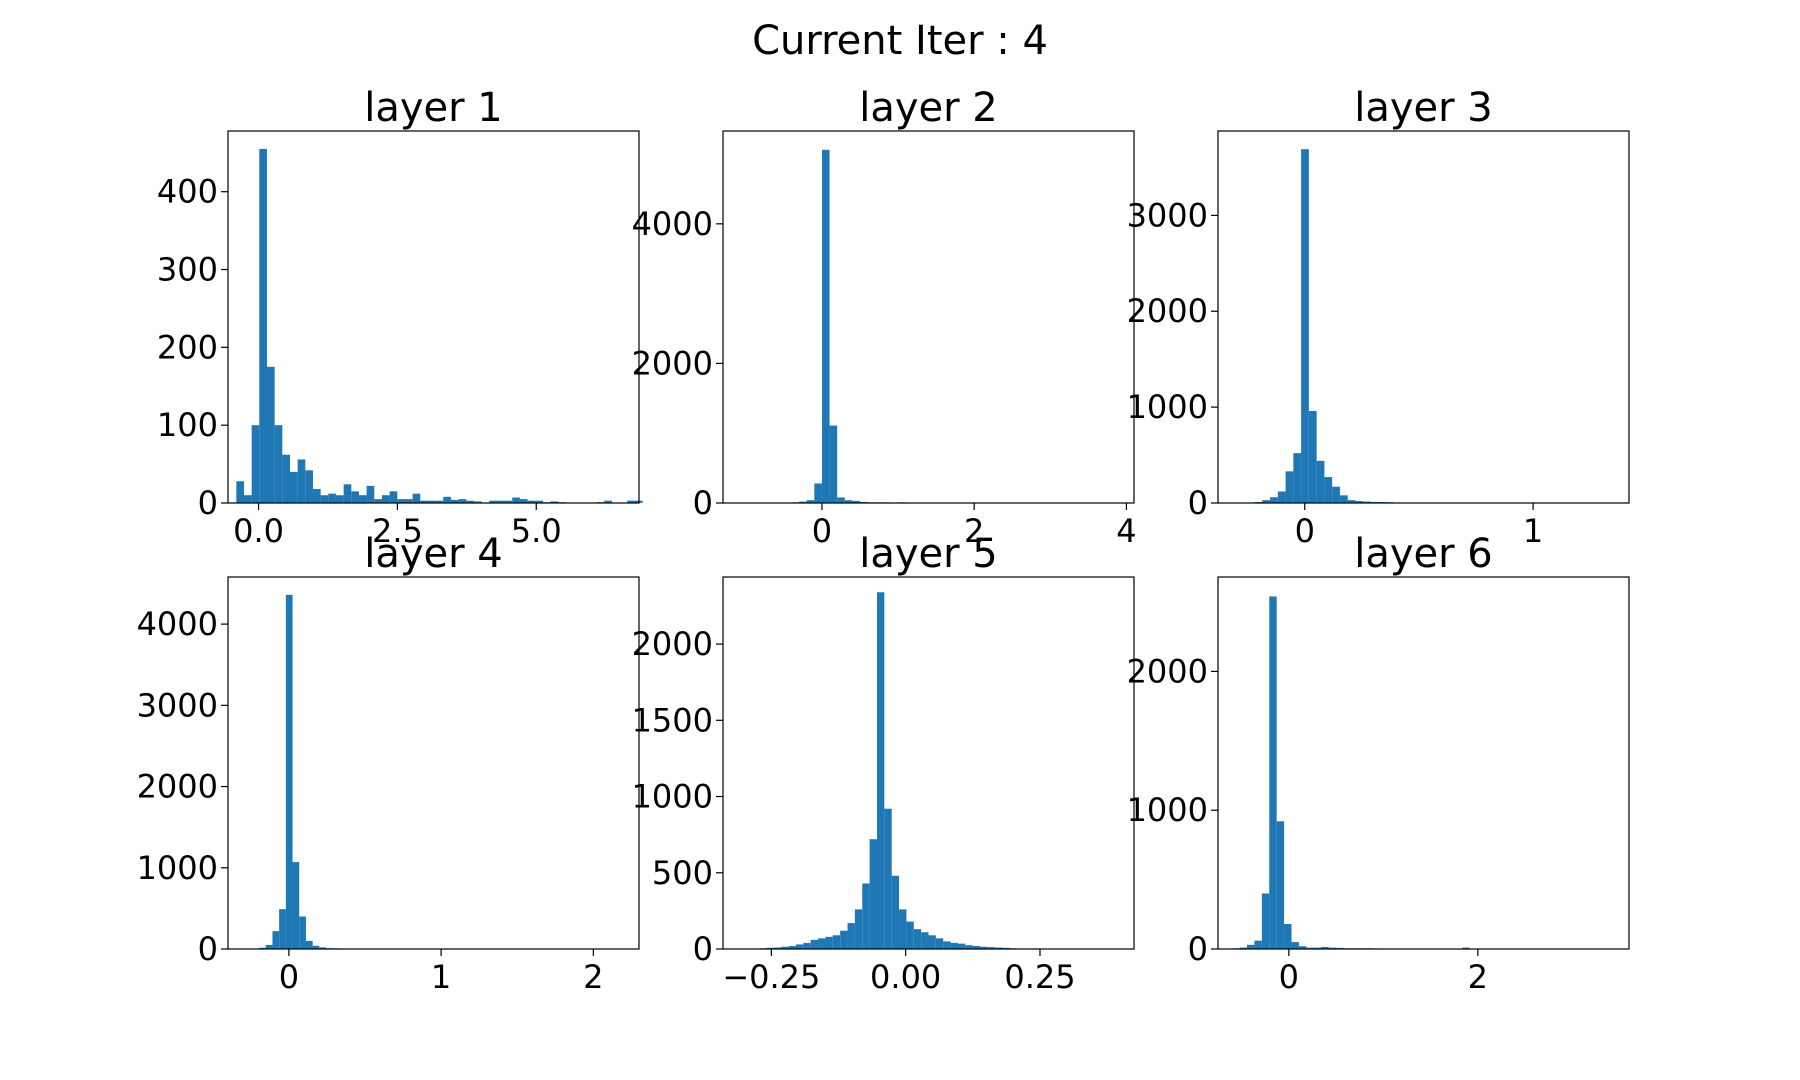 The width and height of the screenshot is (1800, 1080). I want to click on y-tick-label: 500, so click(682, 873).